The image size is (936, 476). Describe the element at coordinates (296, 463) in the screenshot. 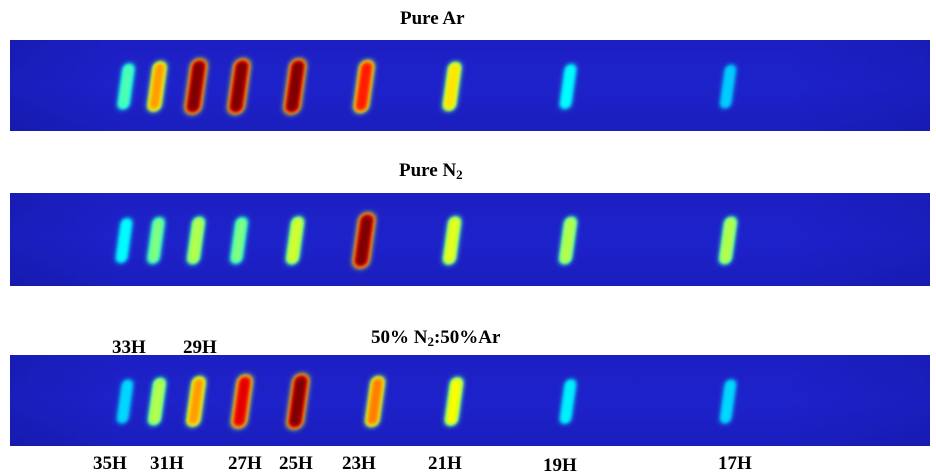

I see `harmonic-label-25h: 25H` at that location.